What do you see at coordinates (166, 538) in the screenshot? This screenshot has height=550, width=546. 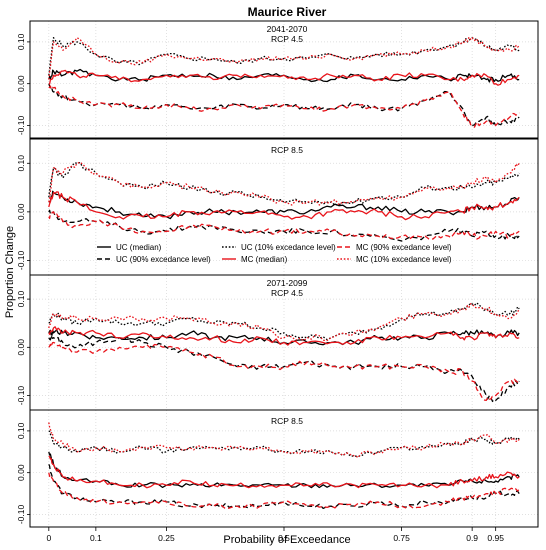 I see `x-tick-label-3: 0.25` at bounding box center [166, 538].